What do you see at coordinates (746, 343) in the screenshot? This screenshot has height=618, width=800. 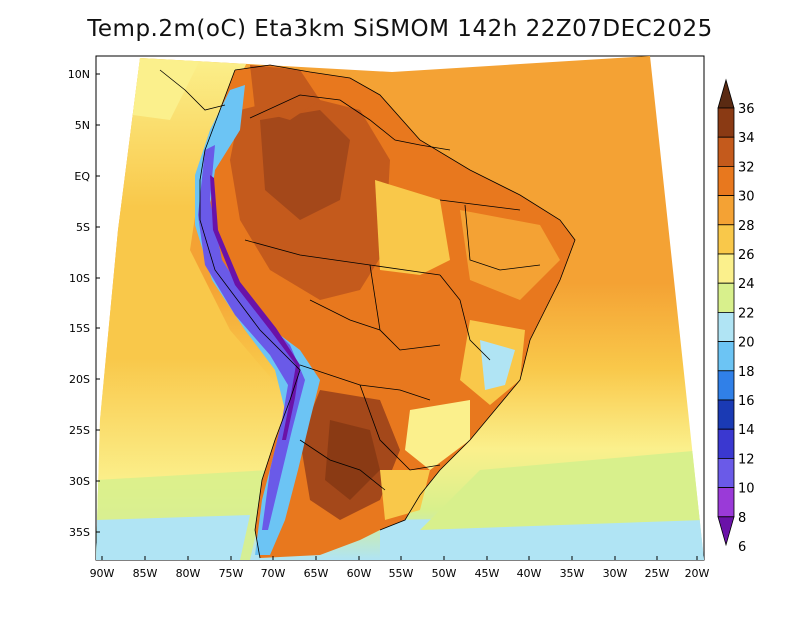 I see `colorbar-label: 20` at bounding box center [746, 343].